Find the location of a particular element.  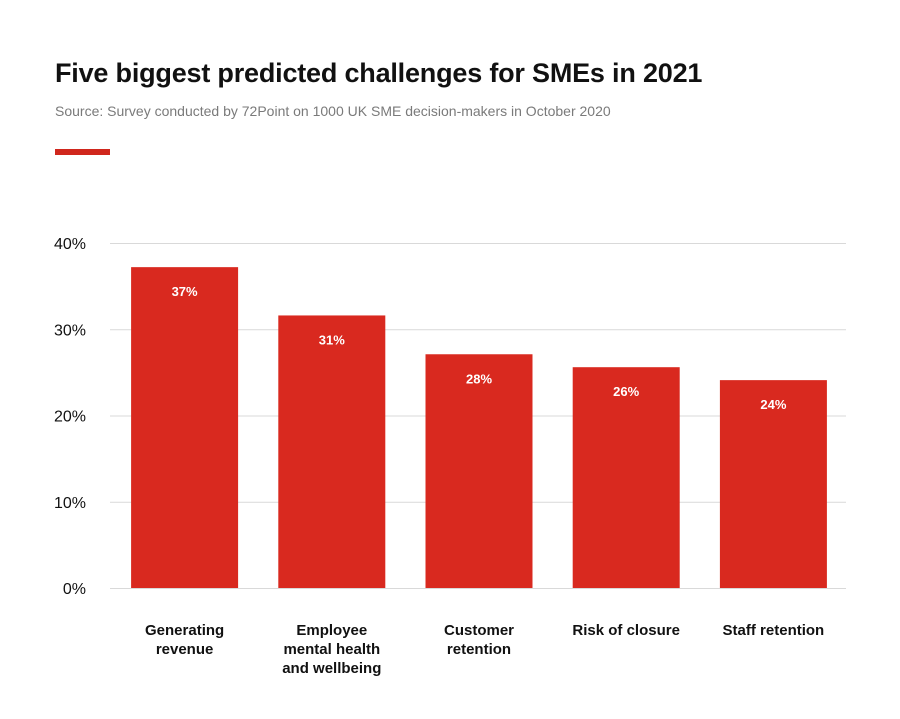

bar-data-label: 28% is located at coordinates (479, 378).